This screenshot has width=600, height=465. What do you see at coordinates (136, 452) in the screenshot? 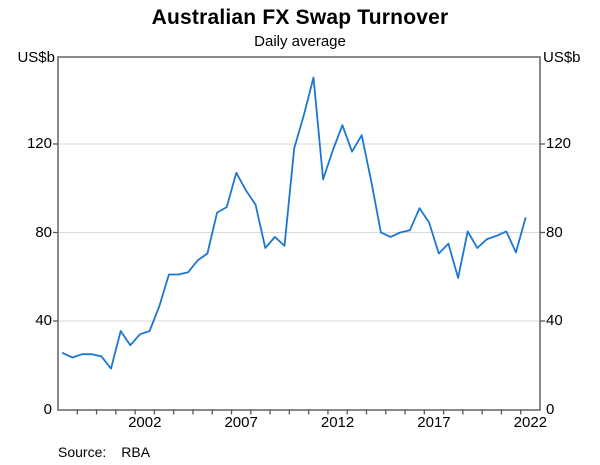
I see `source-value: RBA` at bounding box center [136, 452].